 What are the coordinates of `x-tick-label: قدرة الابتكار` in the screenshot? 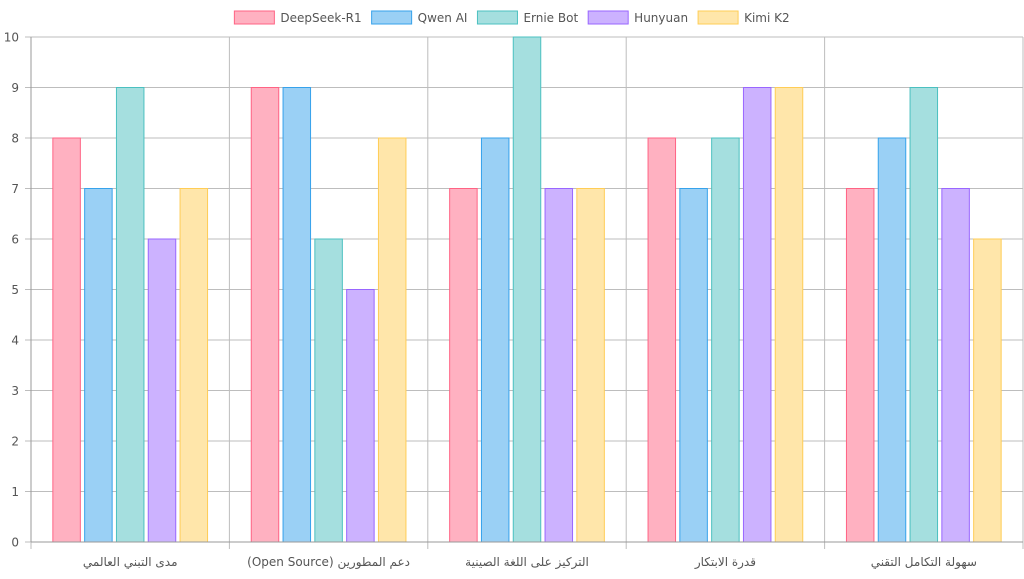 It's located at (725, 562).